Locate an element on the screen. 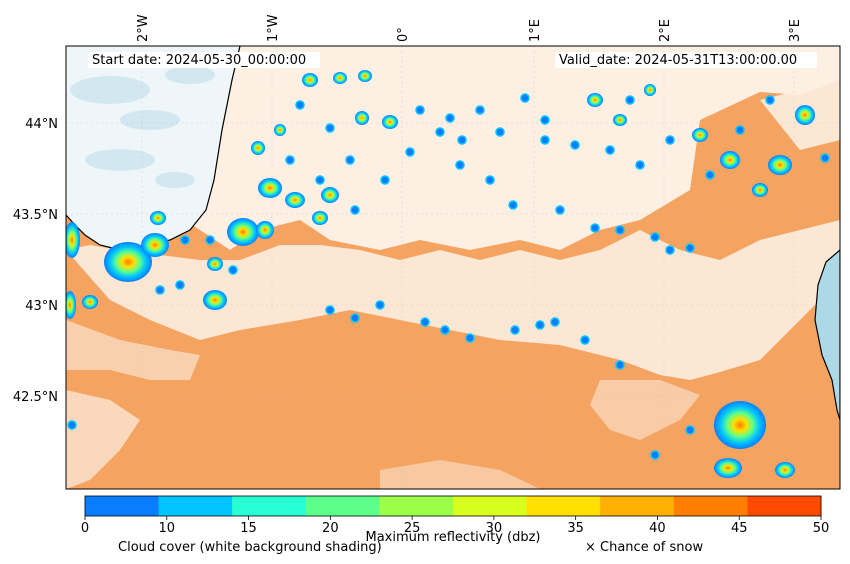 This screenshot has height=564, width=850. lon-label-2w: 2°W is located at coordinates (143, 28).